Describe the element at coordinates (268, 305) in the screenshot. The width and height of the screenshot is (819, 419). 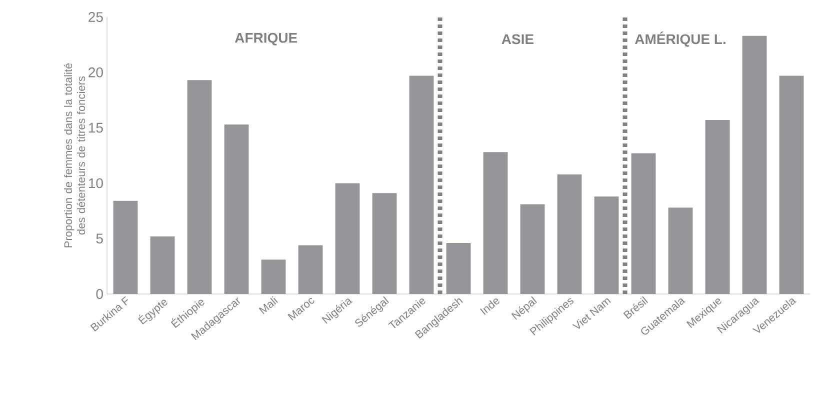
I see `x-tick-label: Mali` at that location.